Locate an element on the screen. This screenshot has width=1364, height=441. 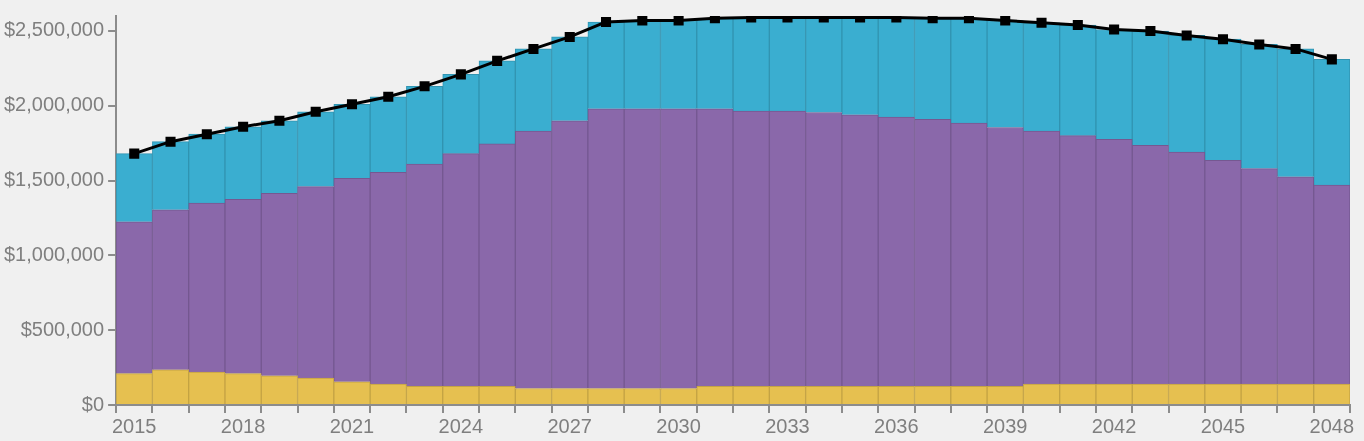
y-tick-label: $2,000,000 is located at coordinates (54, 104).